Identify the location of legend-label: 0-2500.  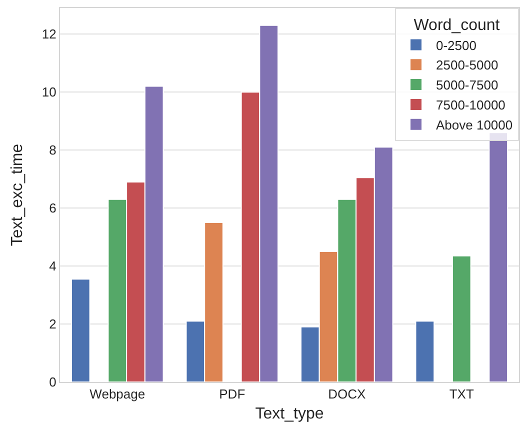
(456, 45).